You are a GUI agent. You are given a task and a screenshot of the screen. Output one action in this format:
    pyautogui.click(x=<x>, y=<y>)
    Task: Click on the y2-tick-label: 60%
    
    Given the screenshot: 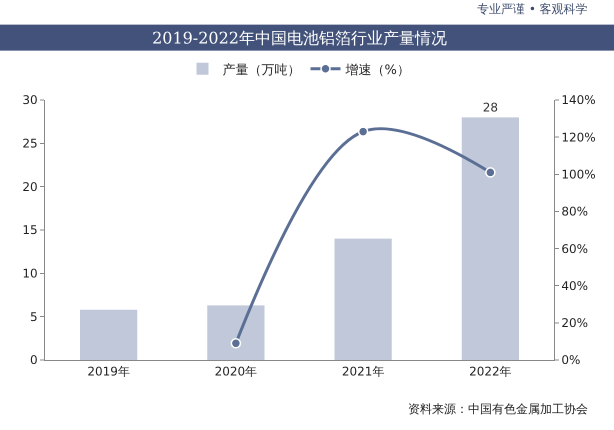 What is the action you would take?
    pyautogui.click(x=574, y=249)
    